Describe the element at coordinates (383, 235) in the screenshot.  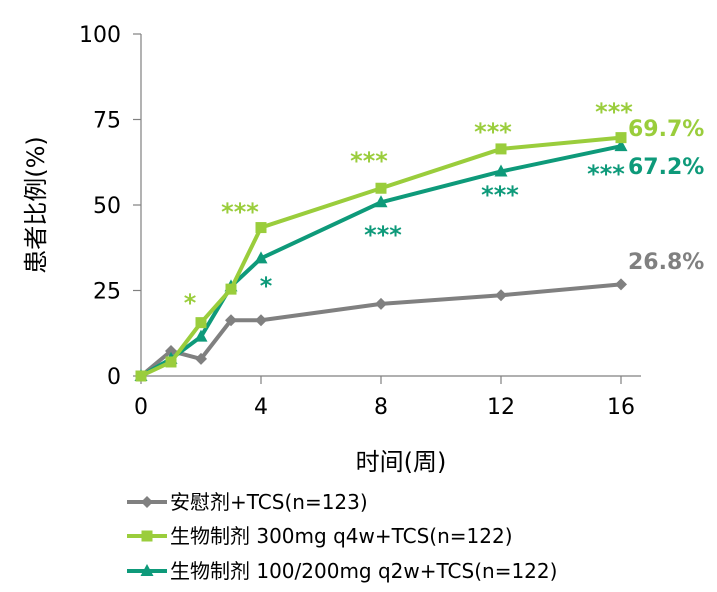
I see `significance-2-1: ***` at that location.